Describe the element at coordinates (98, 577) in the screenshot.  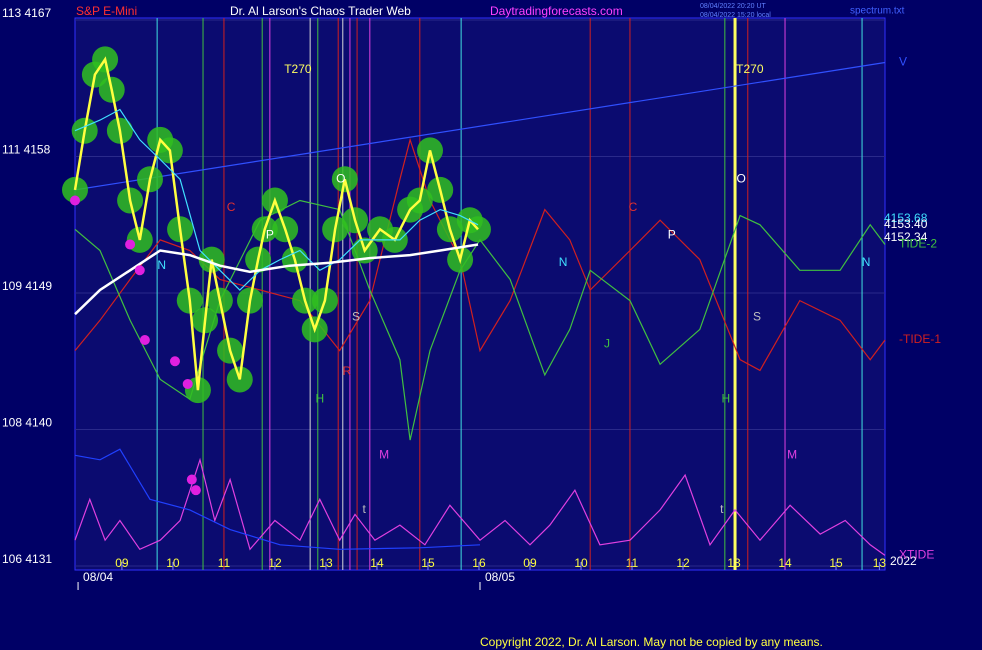
I see `date-label: 08/04` at that location.